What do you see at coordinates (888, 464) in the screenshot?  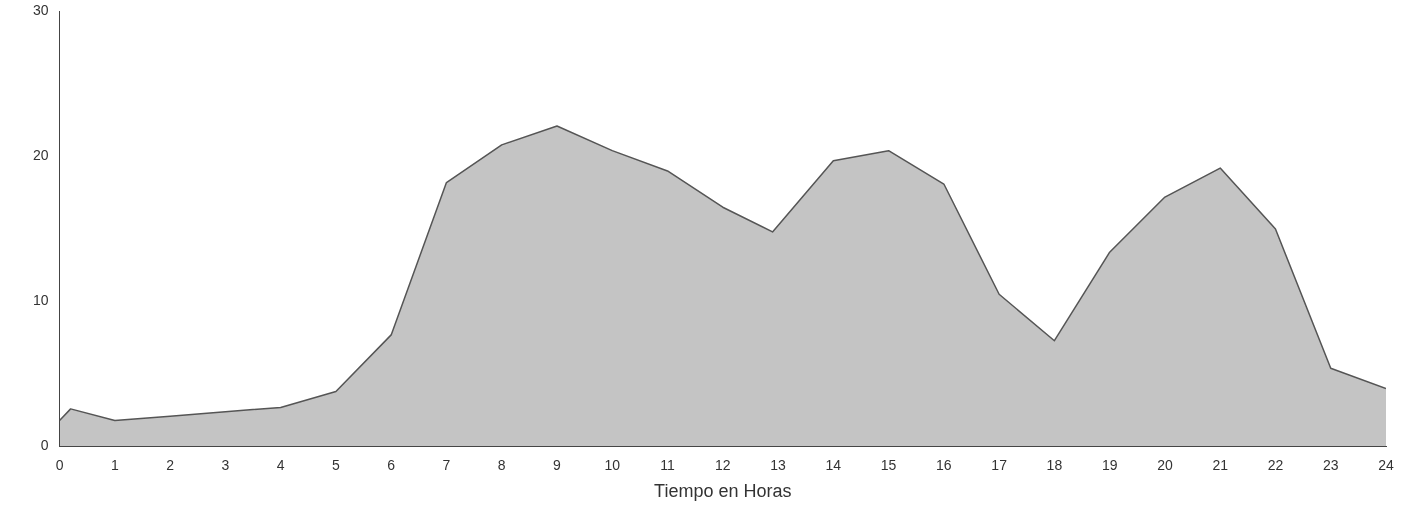 I see `x-tick-label: 15` at bounding box center [888, 464].